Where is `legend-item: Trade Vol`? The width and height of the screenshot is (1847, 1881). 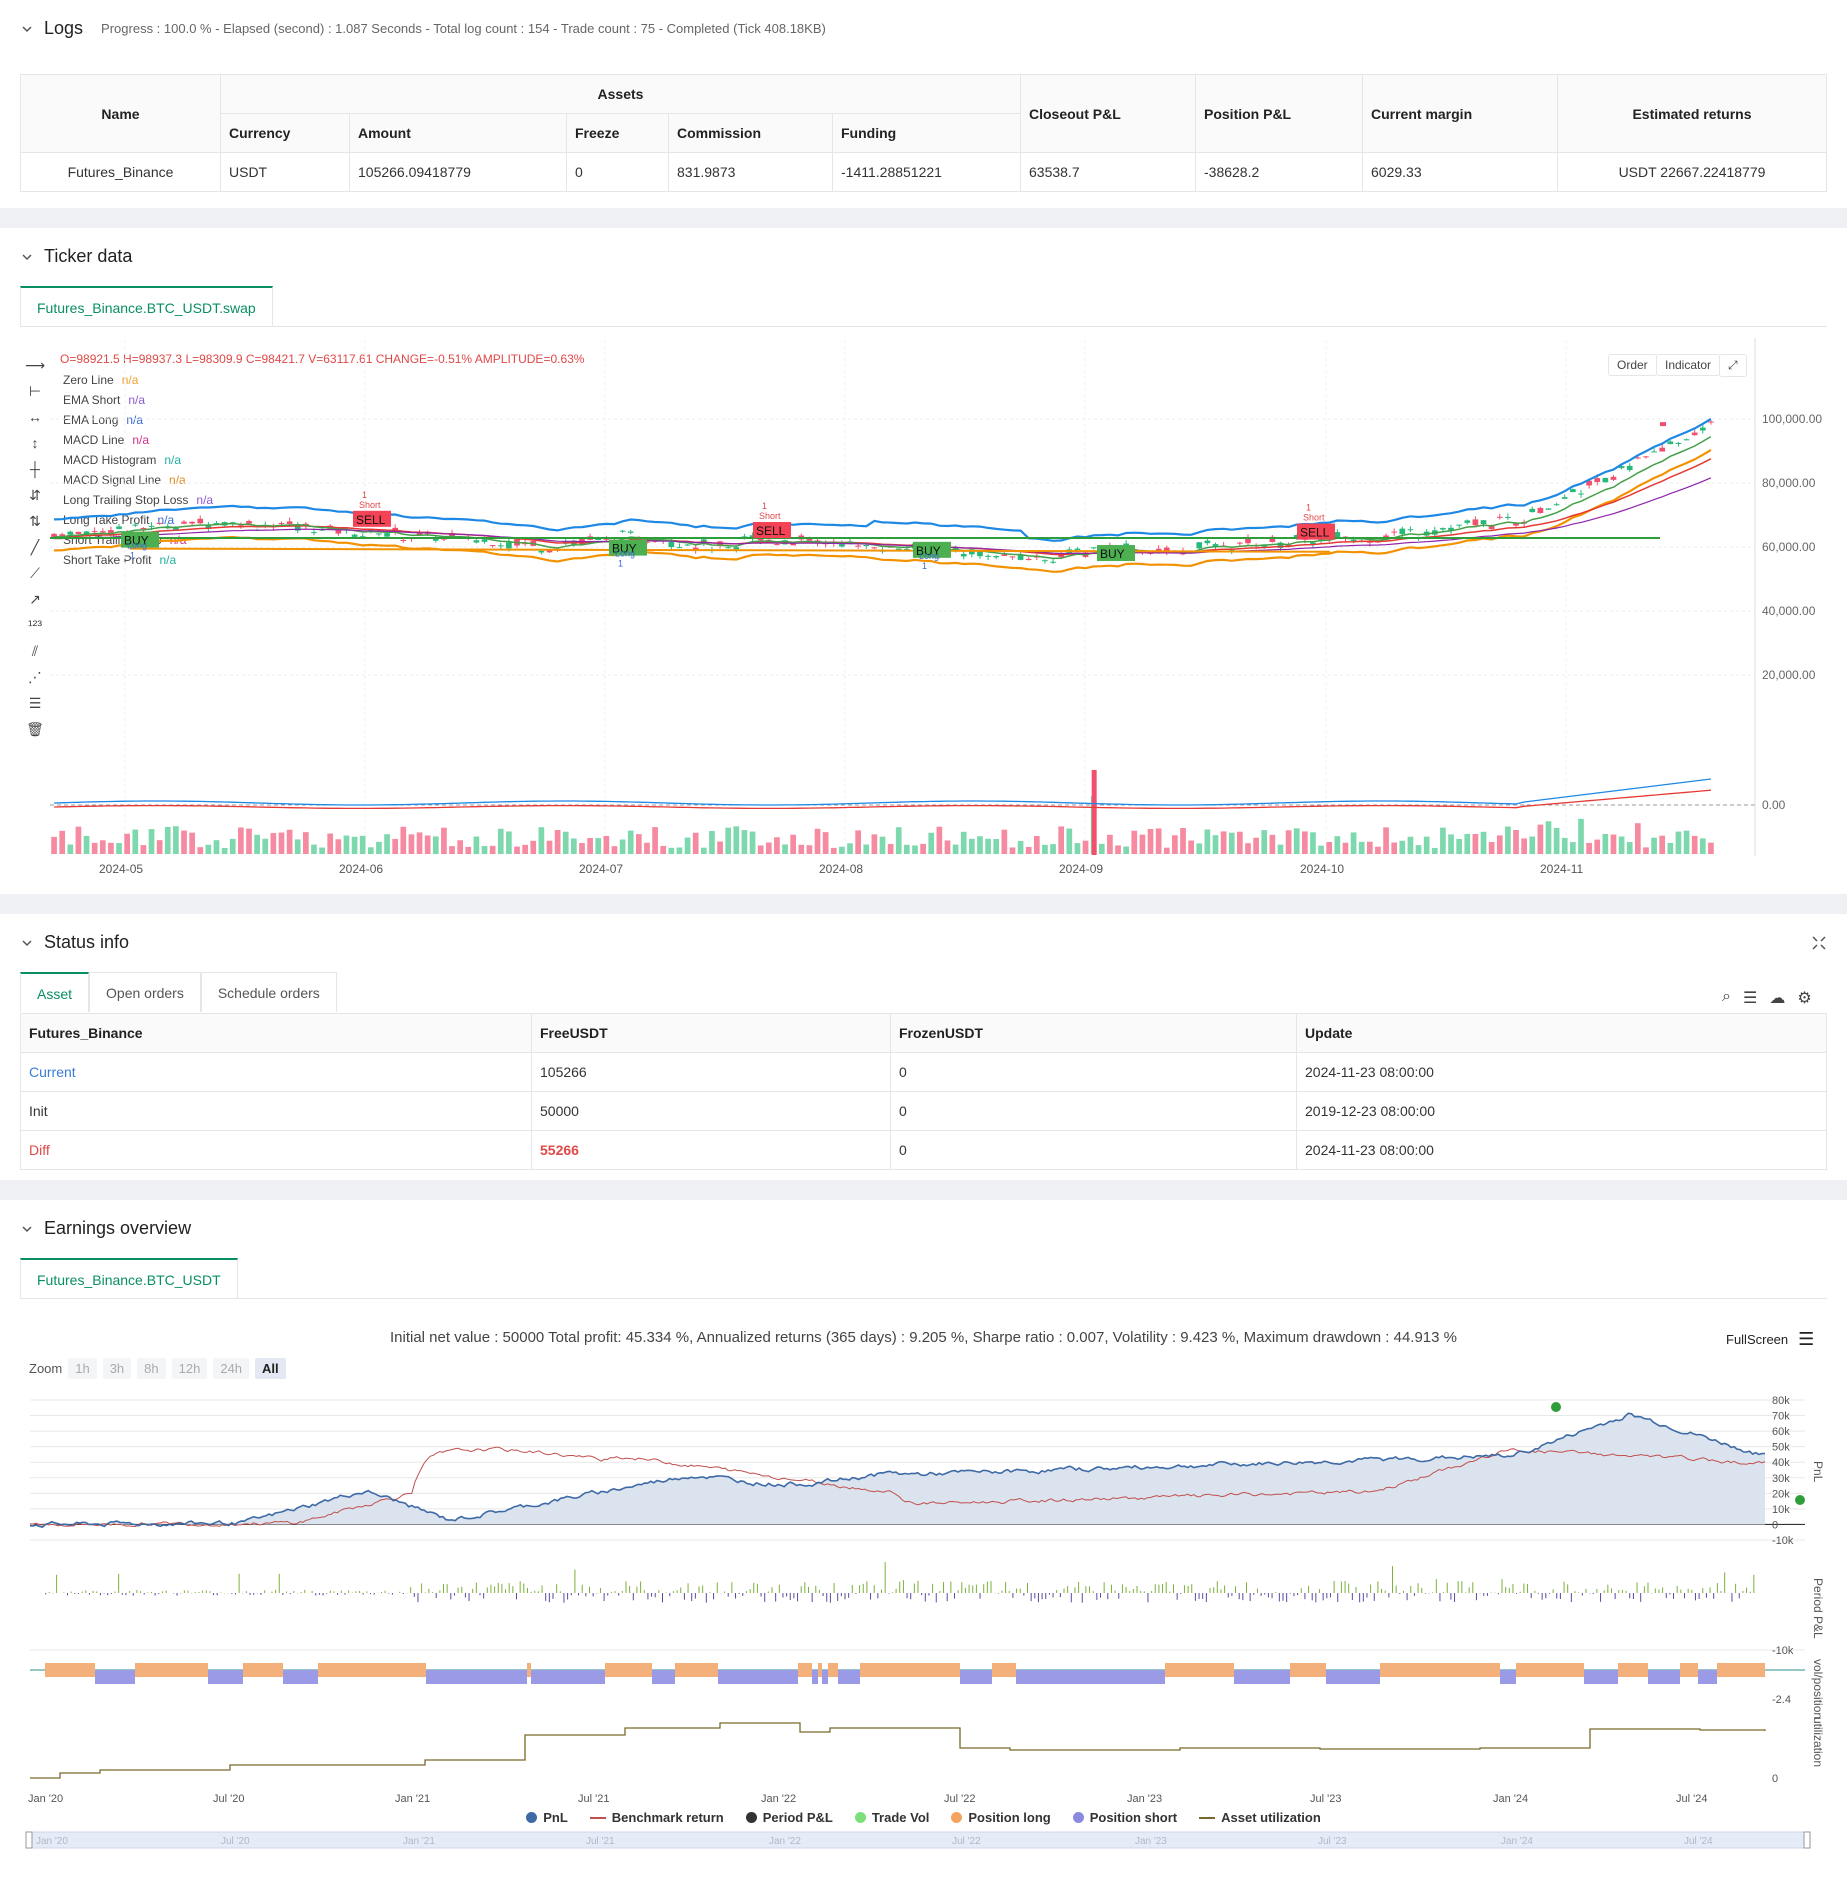
legend-item: Trade Vol is located at coordinates (892, 1817).